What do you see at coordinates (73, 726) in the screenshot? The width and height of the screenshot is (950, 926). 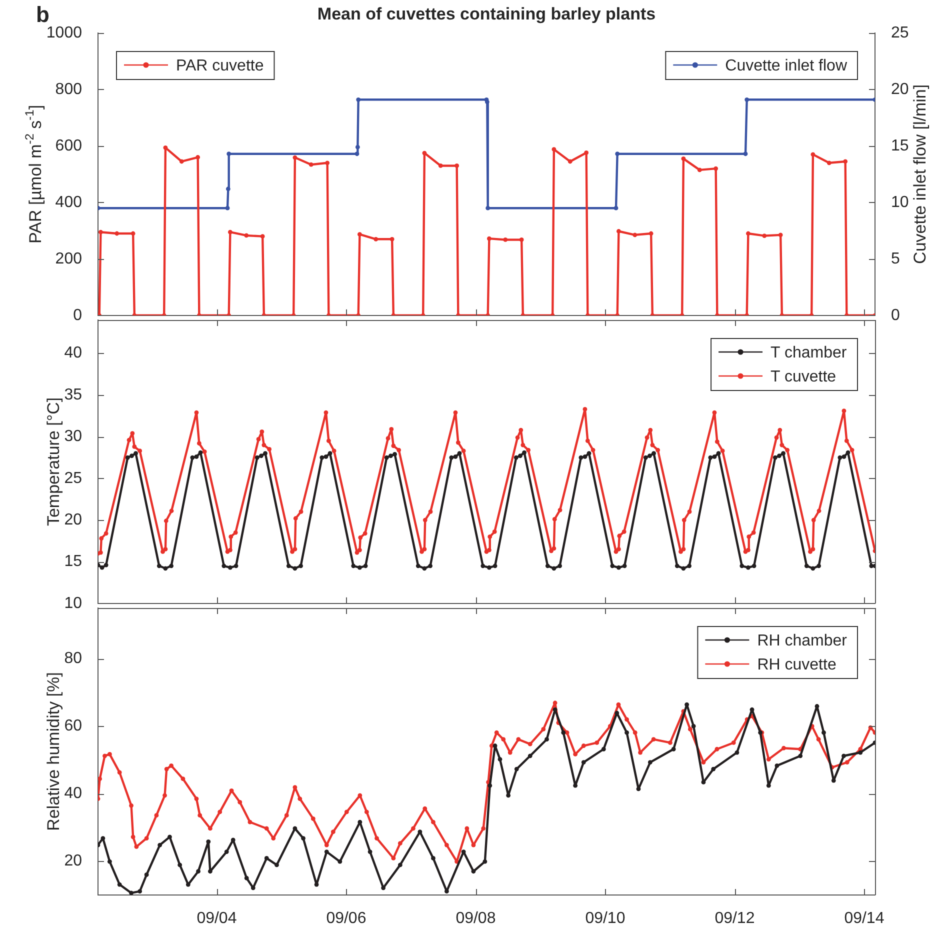 I see `y-tick-label: 60` at bounding box center [73, 726].